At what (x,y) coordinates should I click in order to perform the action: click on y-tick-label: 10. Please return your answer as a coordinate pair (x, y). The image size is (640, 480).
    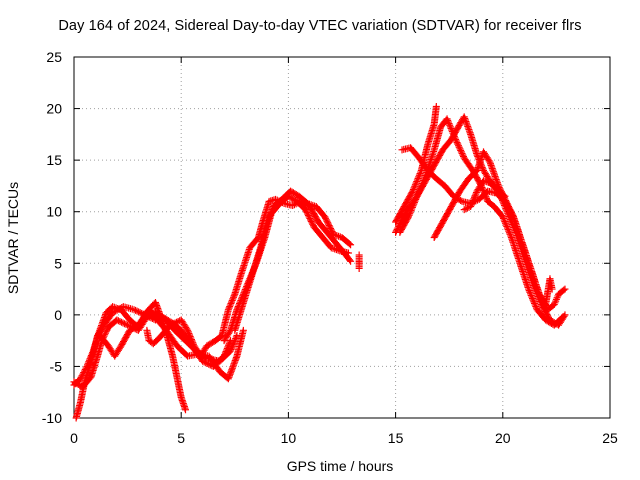
    Looking at the image, I should click on (54, 212).